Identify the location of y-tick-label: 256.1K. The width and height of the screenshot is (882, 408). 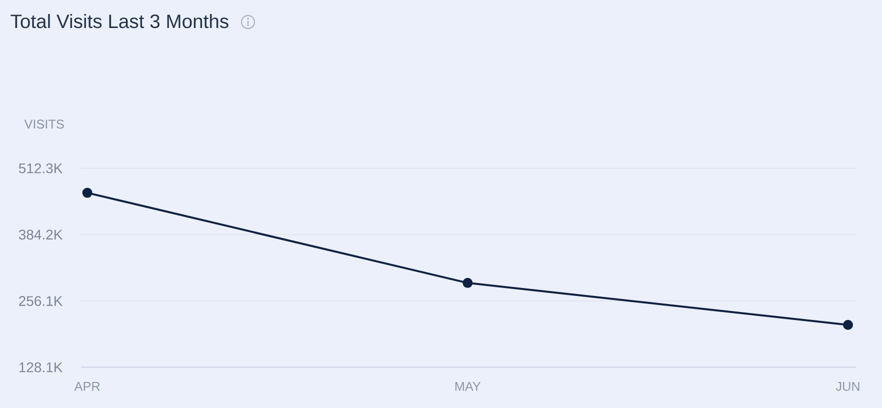
(41, 301).